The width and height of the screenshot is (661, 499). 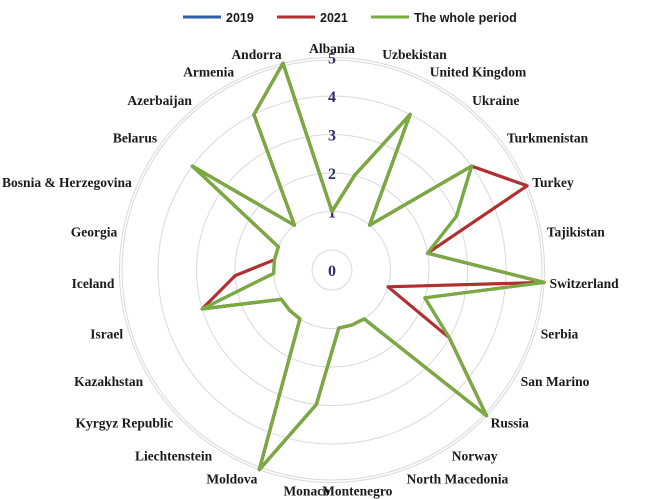 I want to click on category-label-ukraine: Ukraine, so click(x=495, y=100).